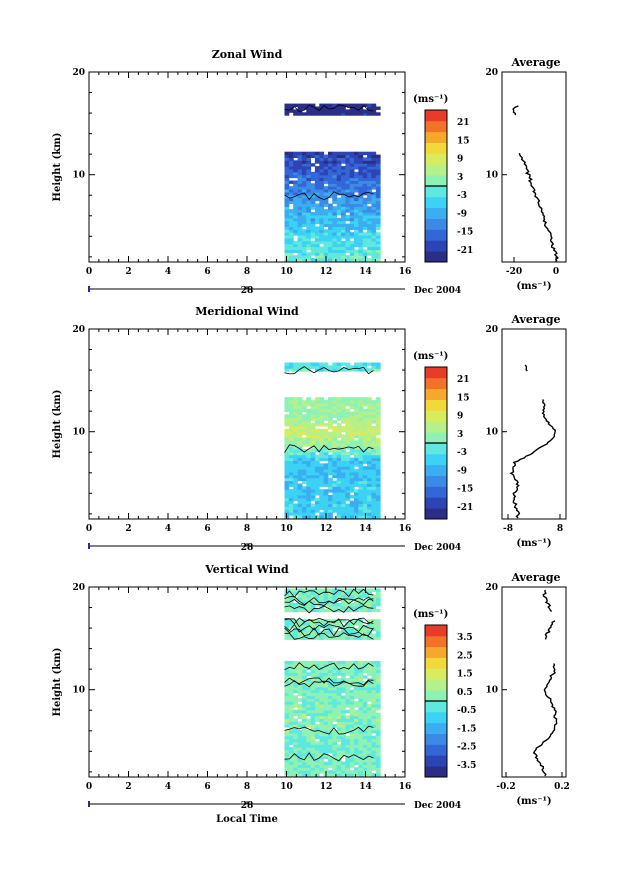 This screenshot has width=621, height=877. What do you see at coordinates (332, 440) in the screenshot?
I see `heatmap-cells` at bounding box center [332, 440].